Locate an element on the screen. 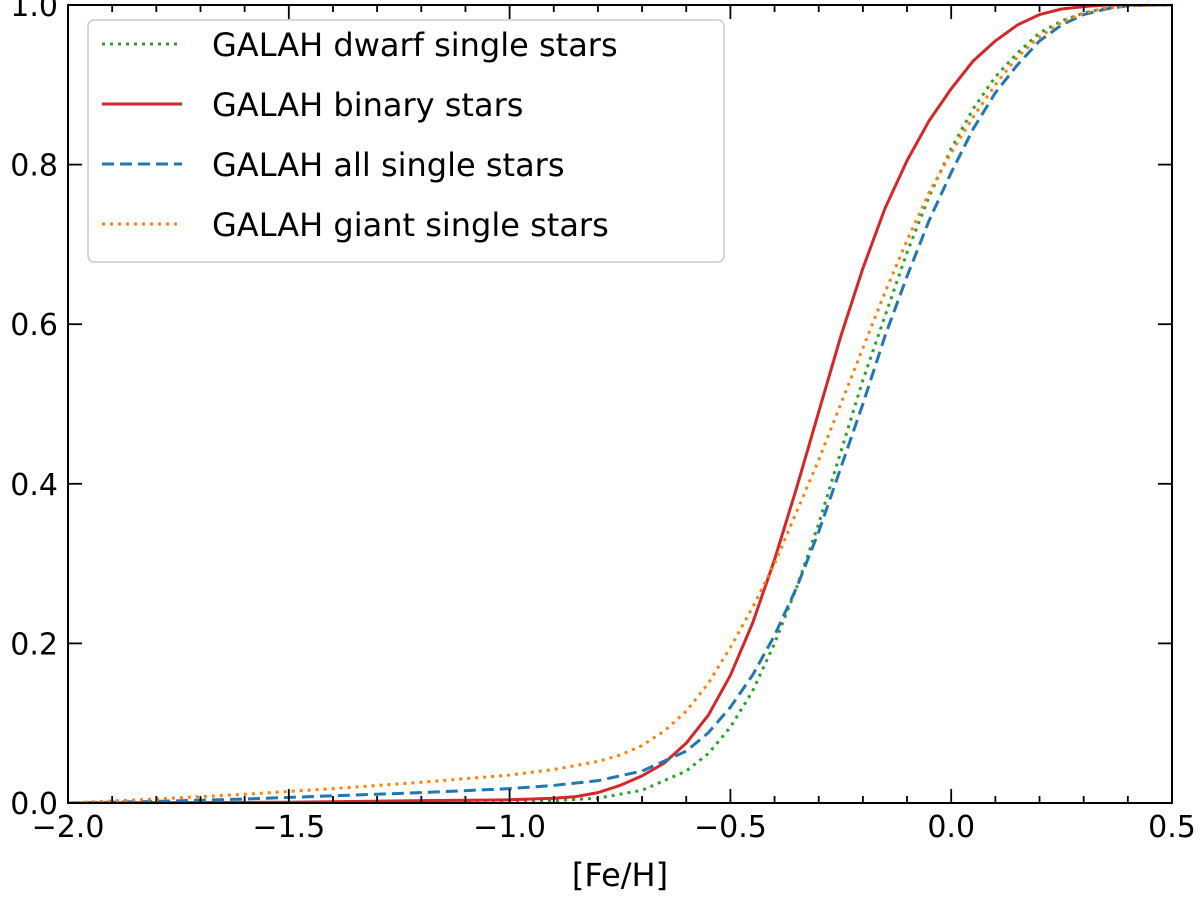 The height and width of the screenshot is (897, 1200). legend-item: GALAH giant single stars is located at coordinates (355, 225).